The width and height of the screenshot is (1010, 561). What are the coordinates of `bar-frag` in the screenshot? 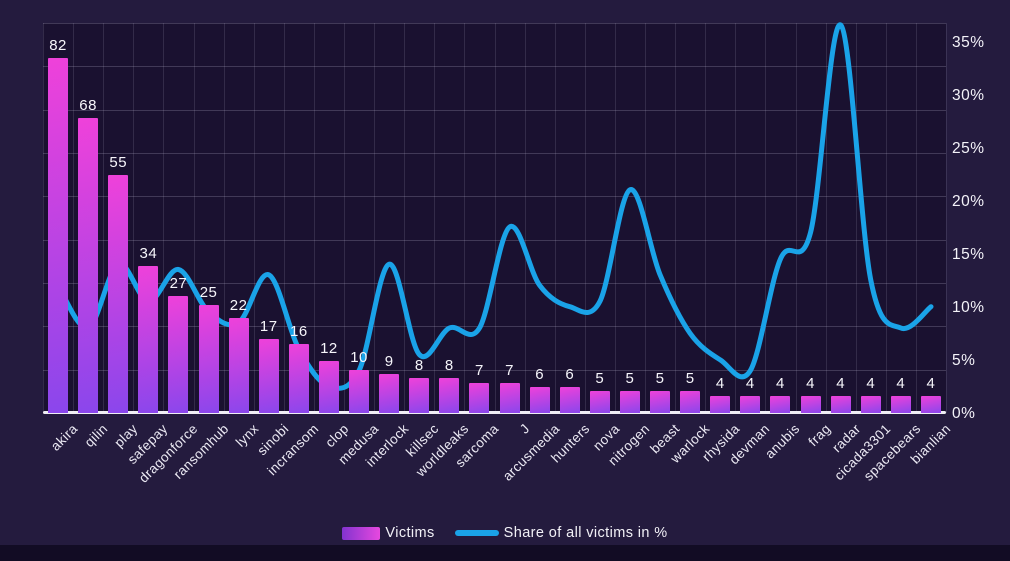 It's located at (810, 404).